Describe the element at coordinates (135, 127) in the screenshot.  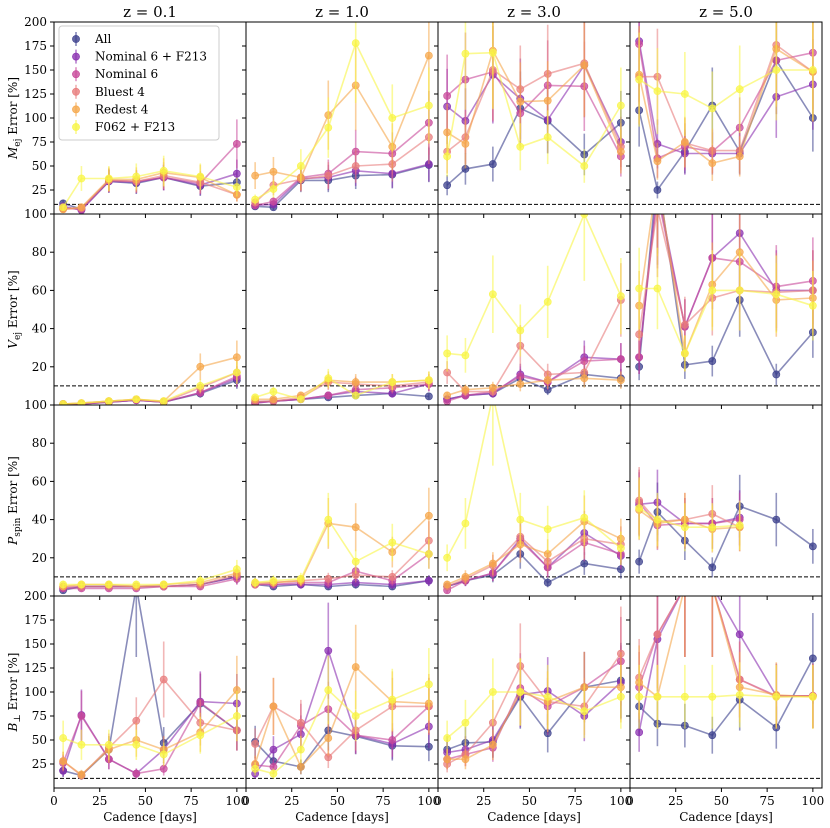
I see `legend-label: F062 + F213` at that location.